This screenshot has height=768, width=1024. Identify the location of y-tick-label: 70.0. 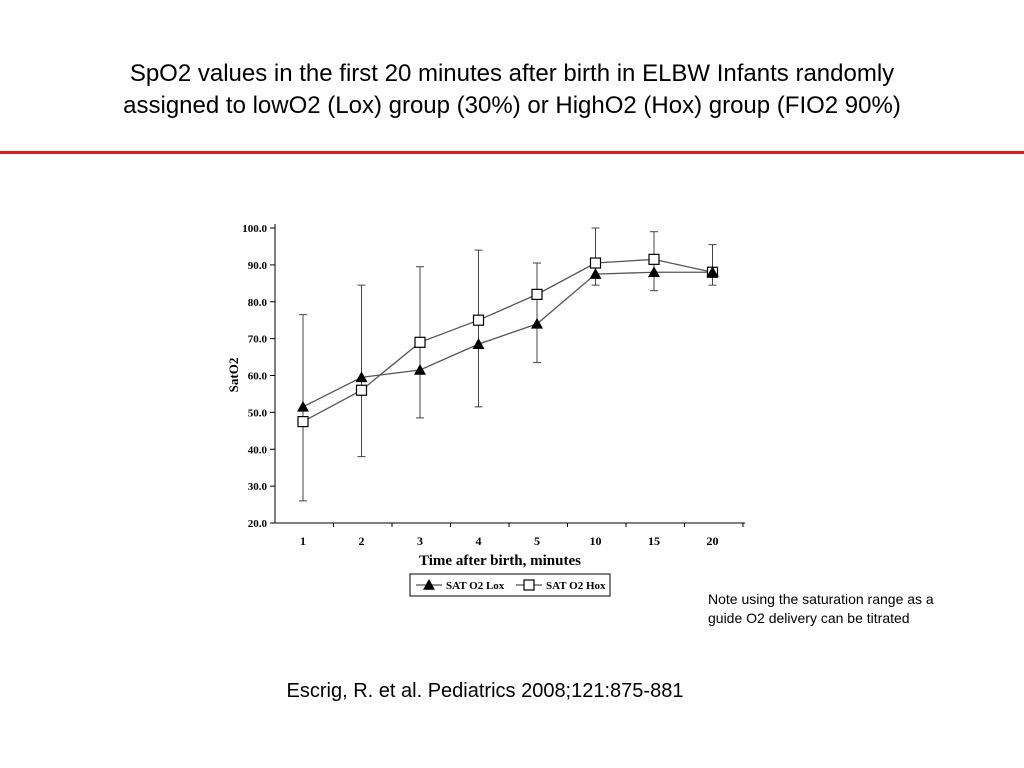
(258, 340).